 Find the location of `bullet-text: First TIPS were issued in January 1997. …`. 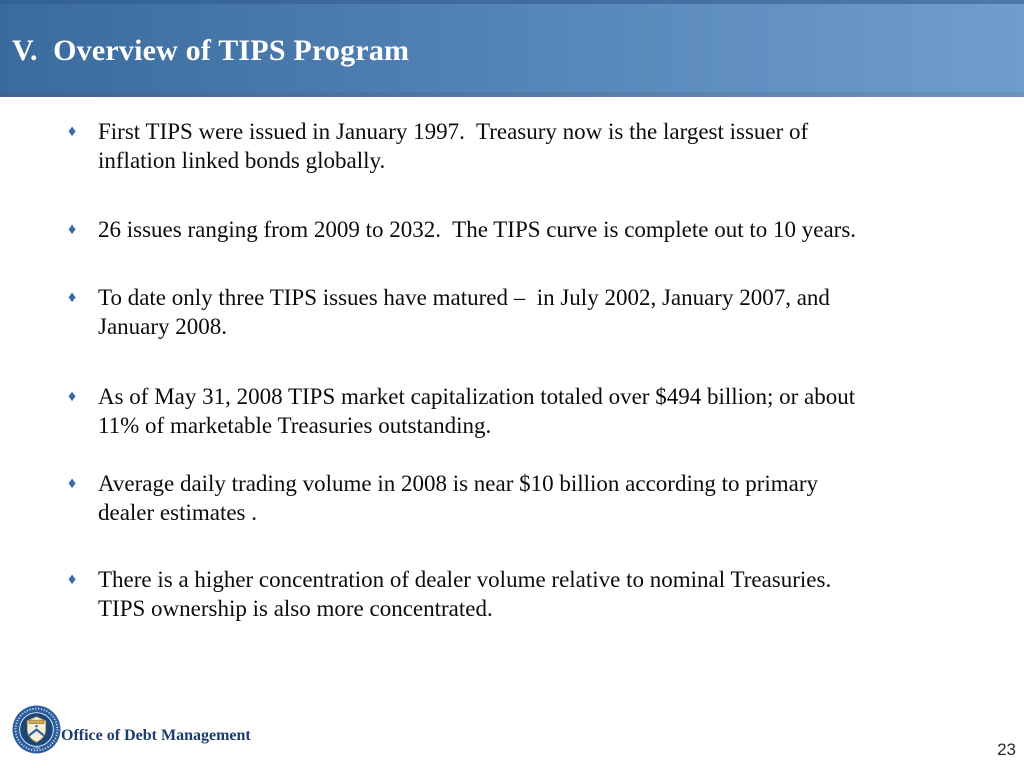

bullet-text: First TIPS were issued in January 1997. … is located at coordinates (453, 146).